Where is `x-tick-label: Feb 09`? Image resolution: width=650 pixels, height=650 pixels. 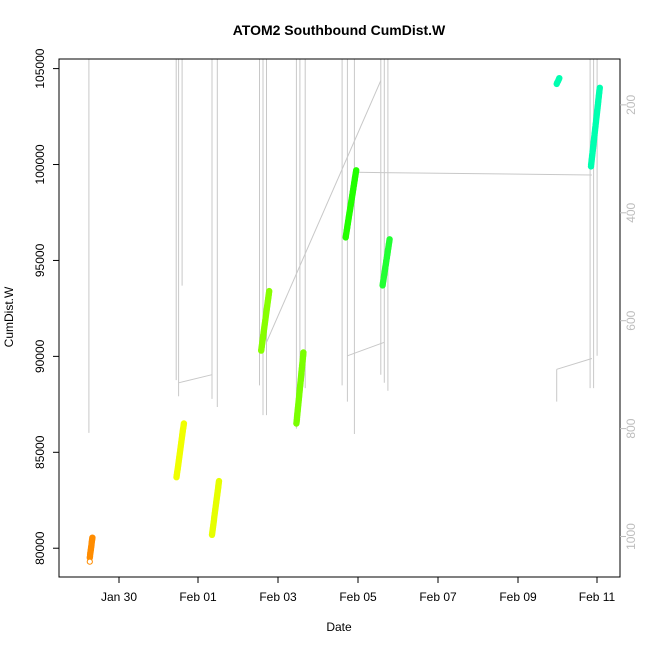
x-tick-label: Feb 09 is located at coordinates (518, 597).